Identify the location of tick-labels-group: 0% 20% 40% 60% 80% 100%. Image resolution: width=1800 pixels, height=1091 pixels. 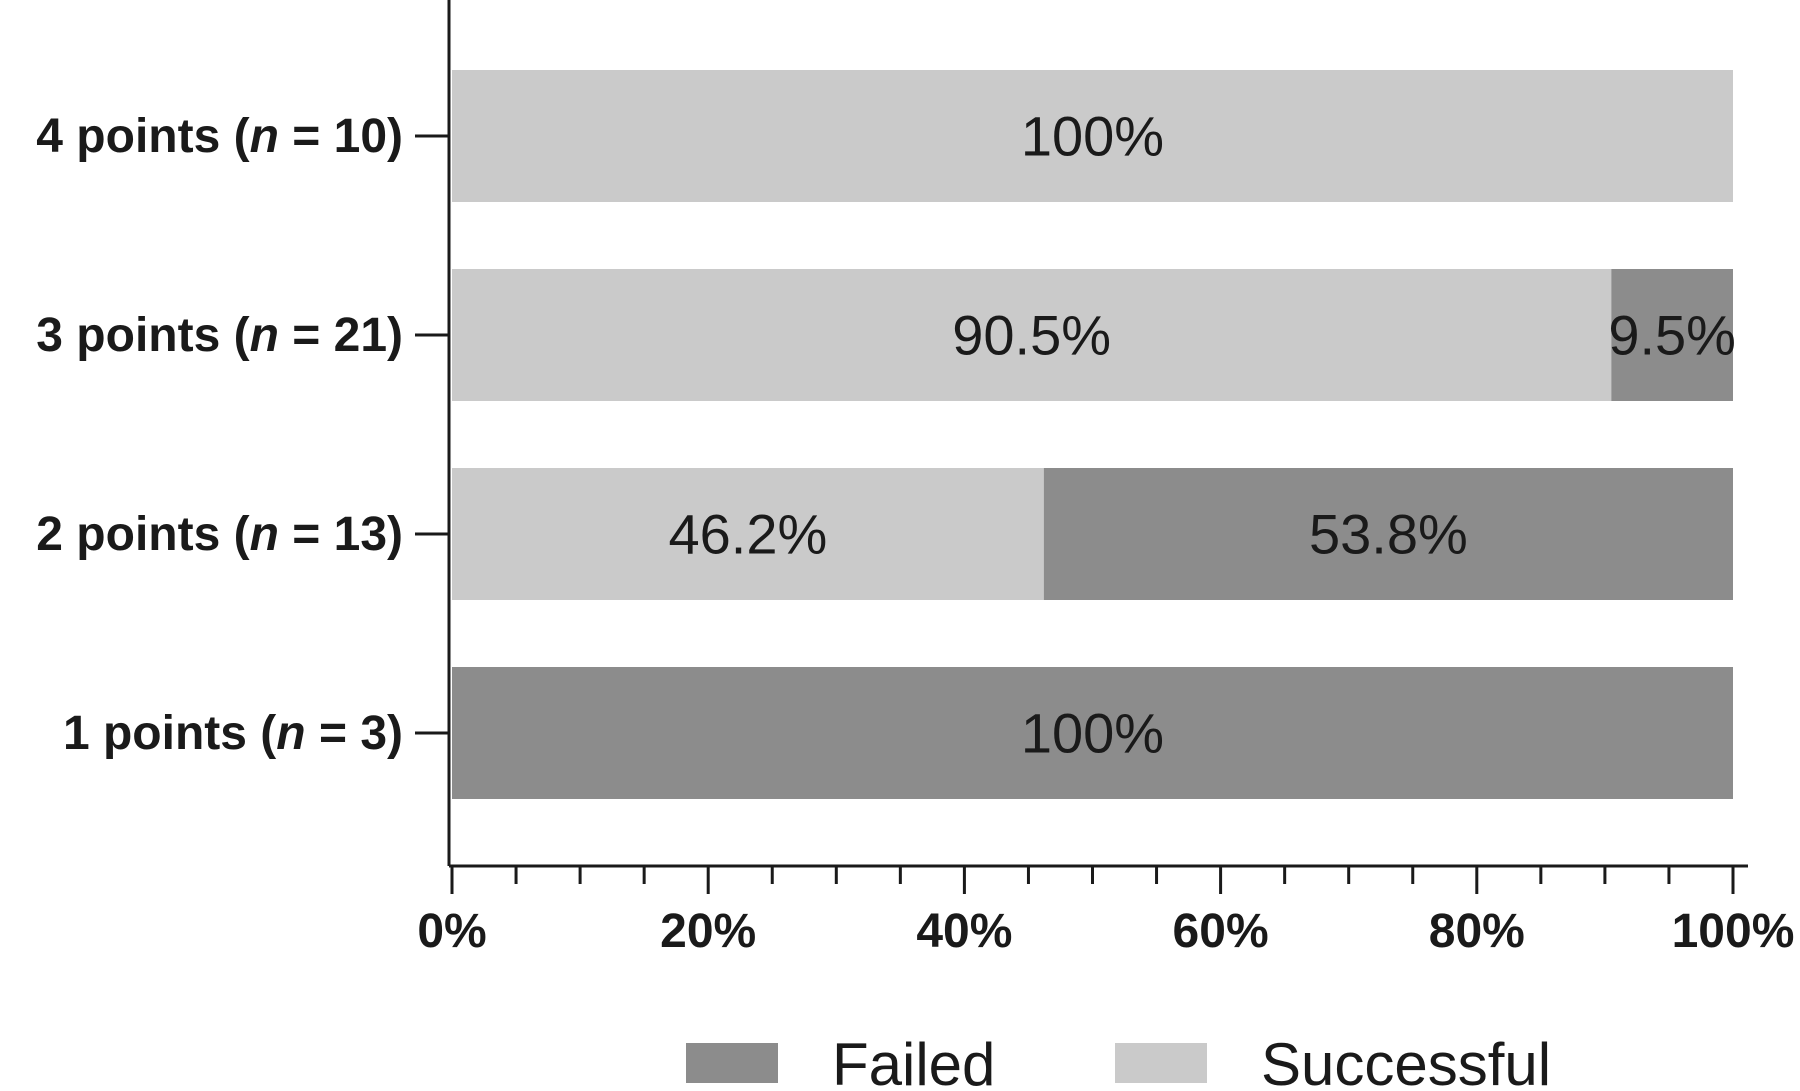
(1105, 931).